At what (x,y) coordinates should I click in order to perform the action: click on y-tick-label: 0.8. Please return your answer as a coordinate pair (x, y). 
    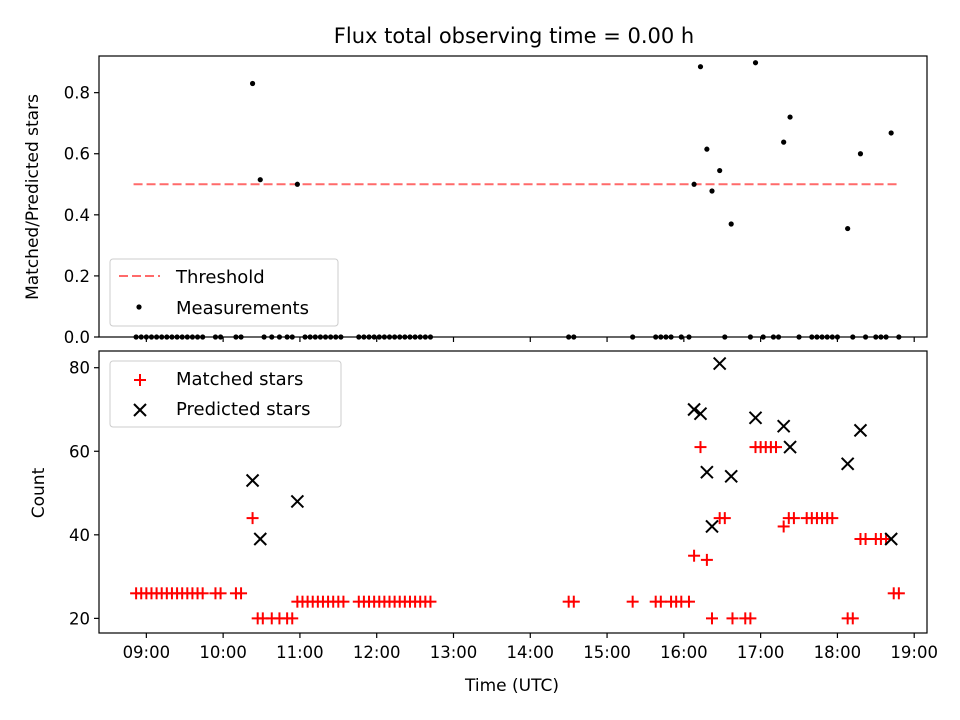
    Looking at the image, I should click on (77, 93).